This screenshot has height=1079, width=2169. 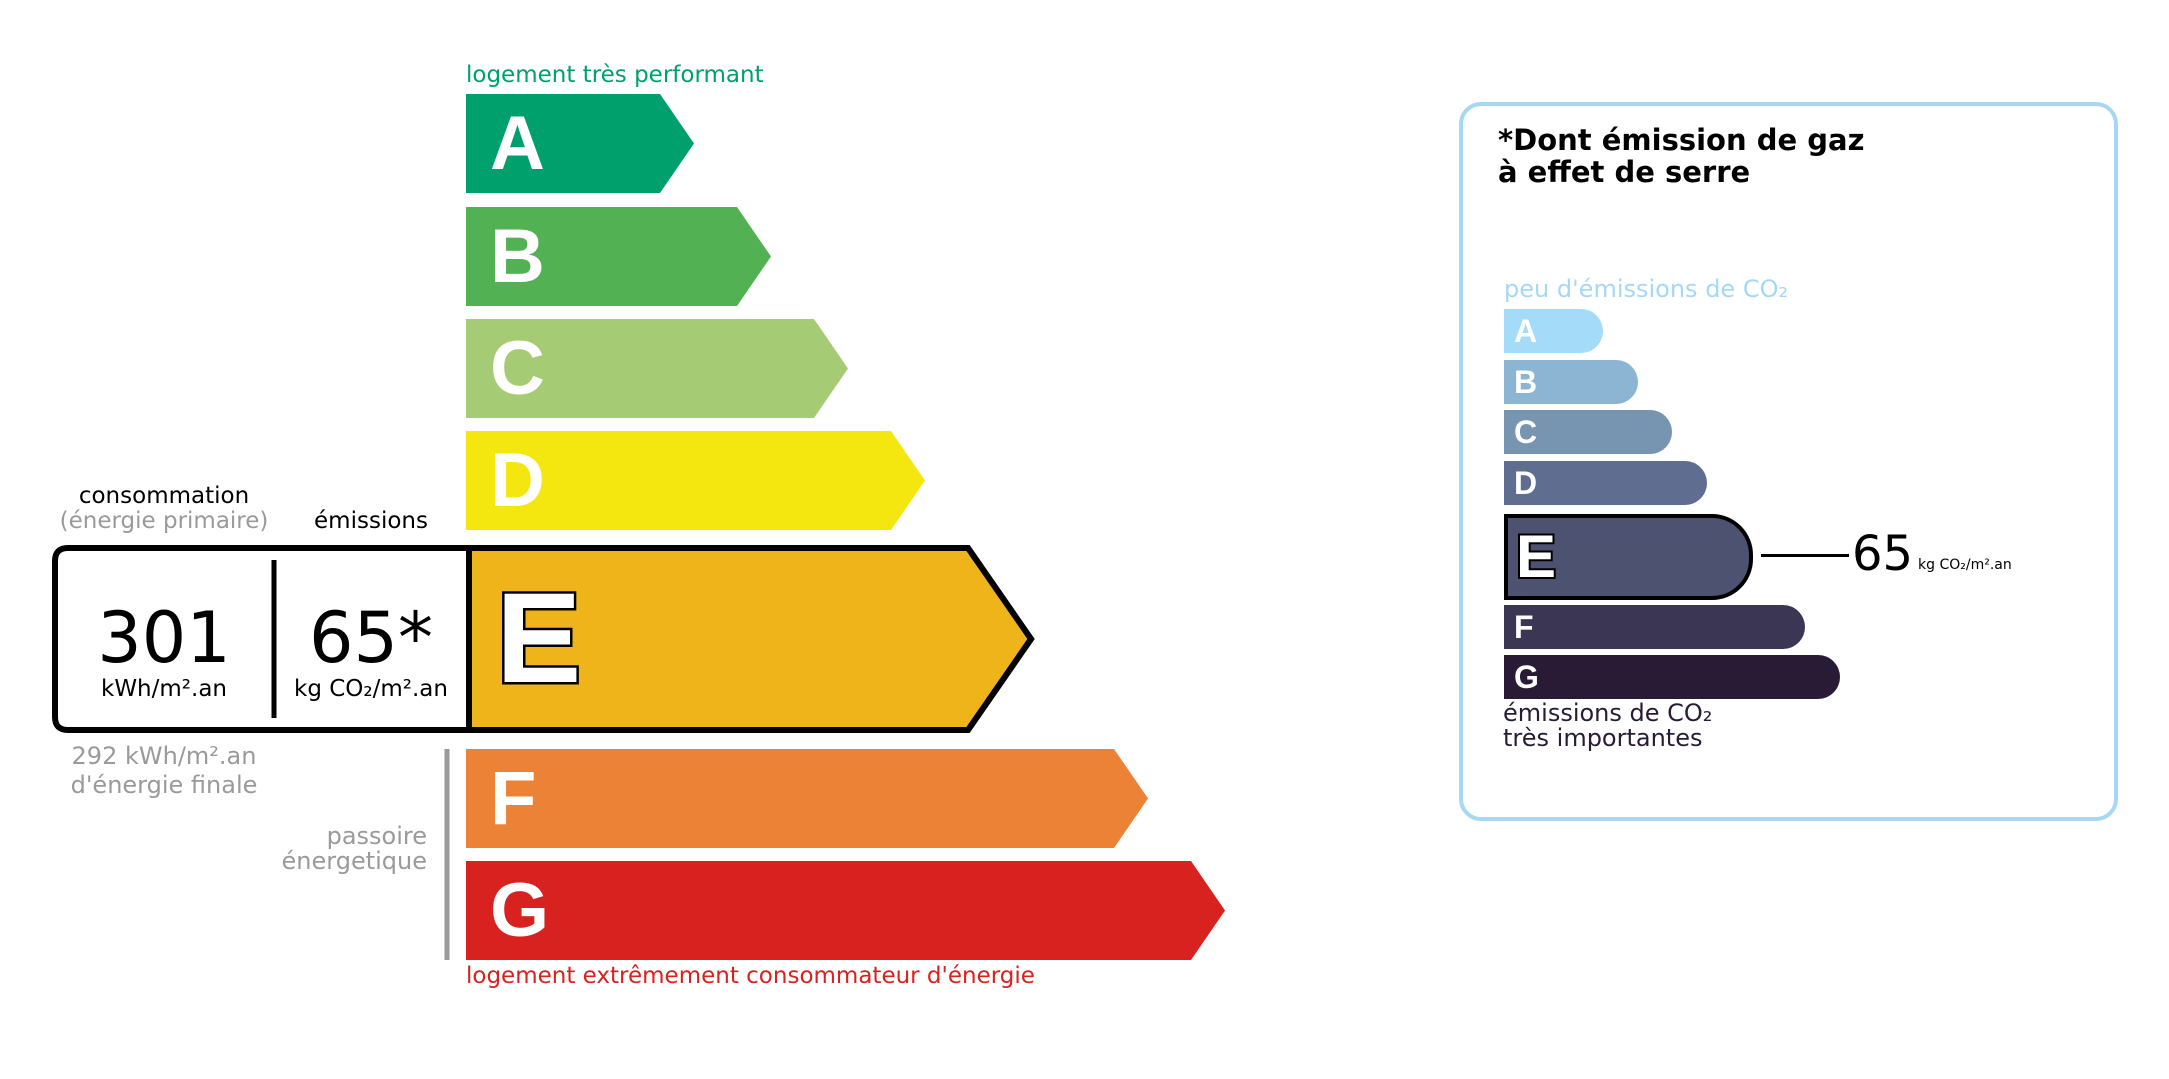 I want to click on ghg-class-b: B, so click(x=1571, y=382).